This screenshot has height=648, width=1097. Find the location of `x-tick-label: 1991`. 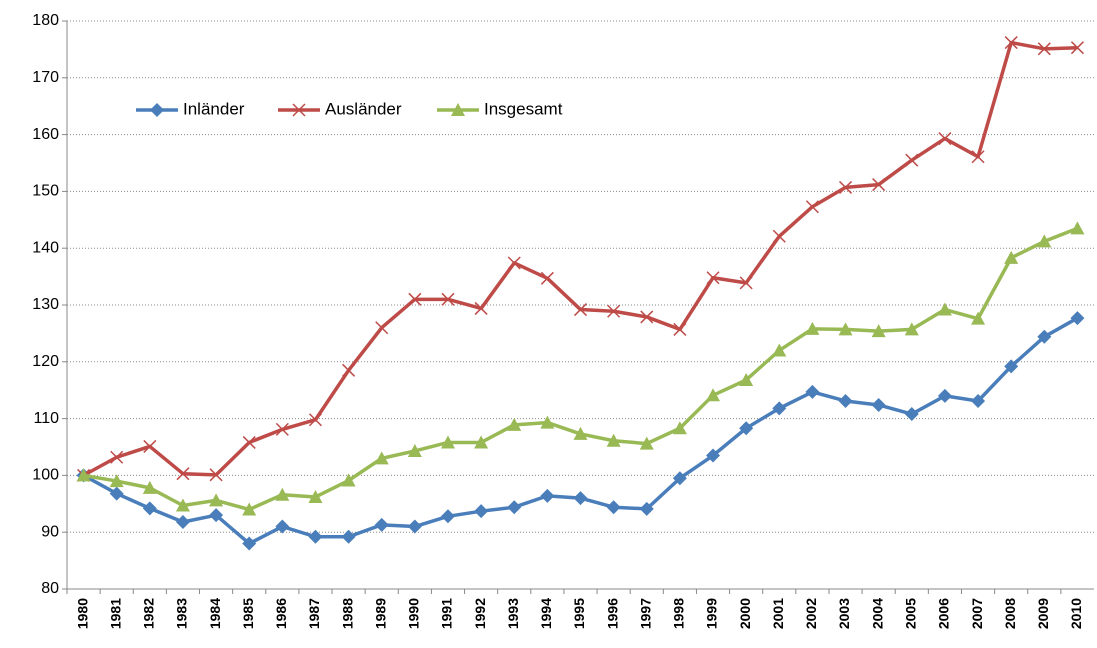

x-tick-label: 1991 is located at coordinates (447, 613).